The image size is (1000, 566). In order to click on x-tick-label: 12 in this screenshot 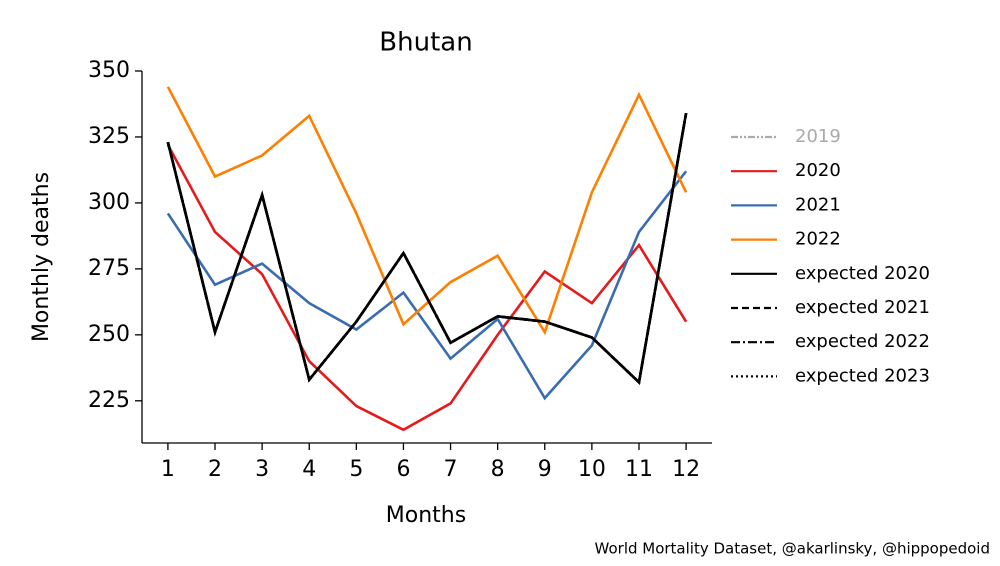, I will do `click(686, 469)`.